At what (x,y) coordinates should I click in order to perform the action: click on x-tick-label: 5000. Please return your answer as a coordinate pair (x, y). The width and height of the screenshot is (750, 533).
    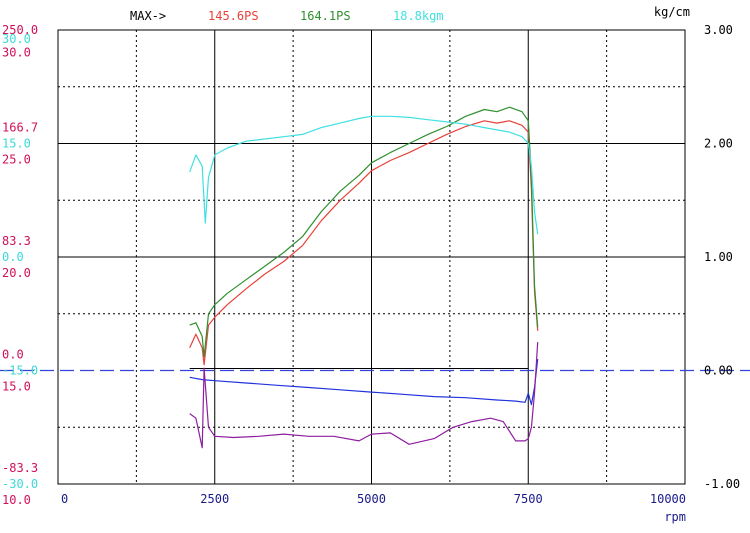
    Looking at the image, I should click on (371, 499).